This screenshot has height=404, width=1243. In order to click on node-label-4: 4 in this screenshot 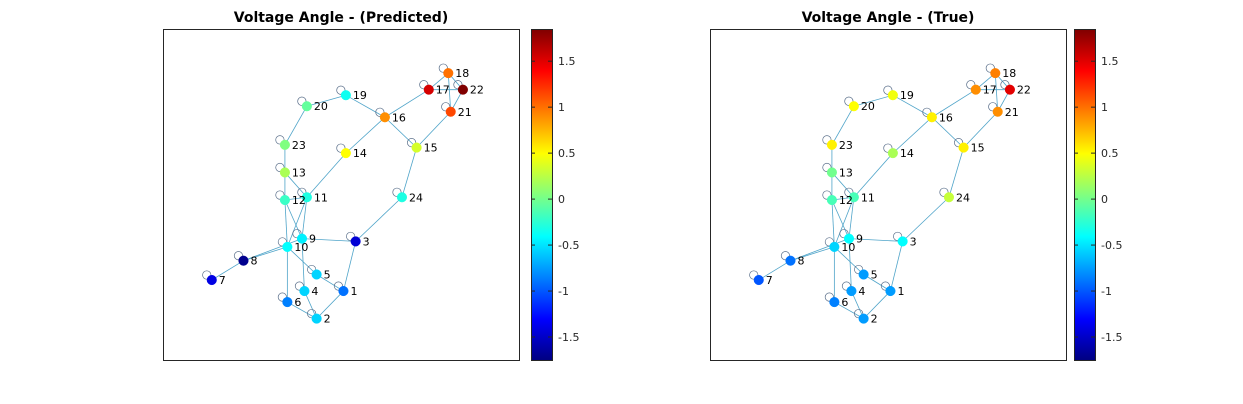, I will do `click(861, 291)`.